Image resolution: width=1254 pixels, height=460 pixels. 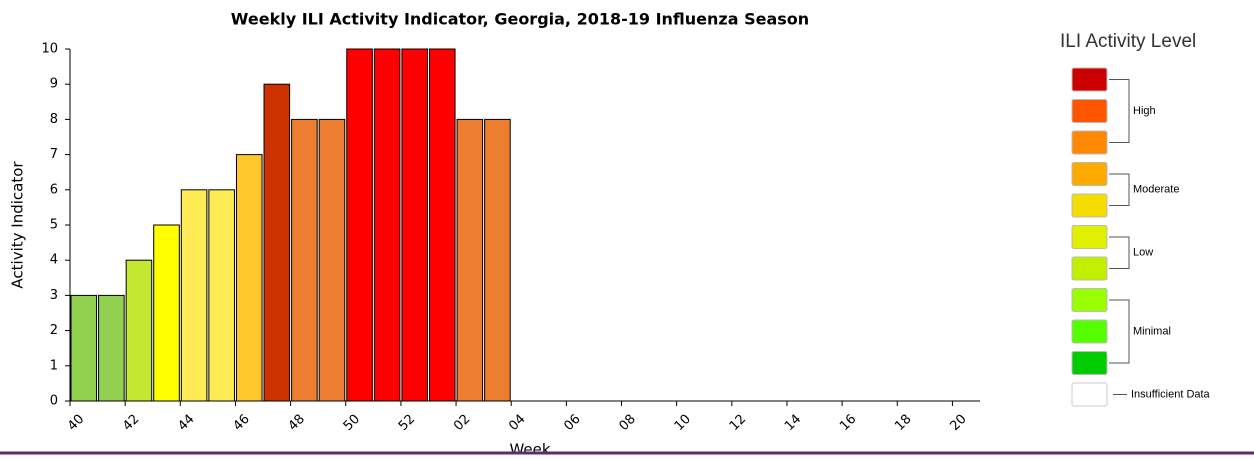 What do you see at coordinates (241, 423) in the screenshot?
I see `x-tick-label: 46` at bounding box center [241, 423].